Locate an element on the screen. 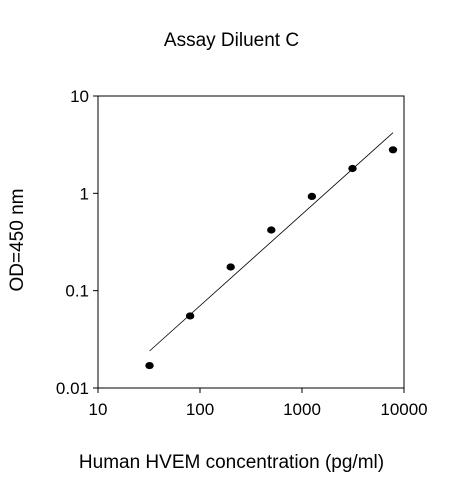 Image resolution: width=463 pixels, height=480 pixels. chart-title: Assay Diluent C is located at coordinates (231, 40).